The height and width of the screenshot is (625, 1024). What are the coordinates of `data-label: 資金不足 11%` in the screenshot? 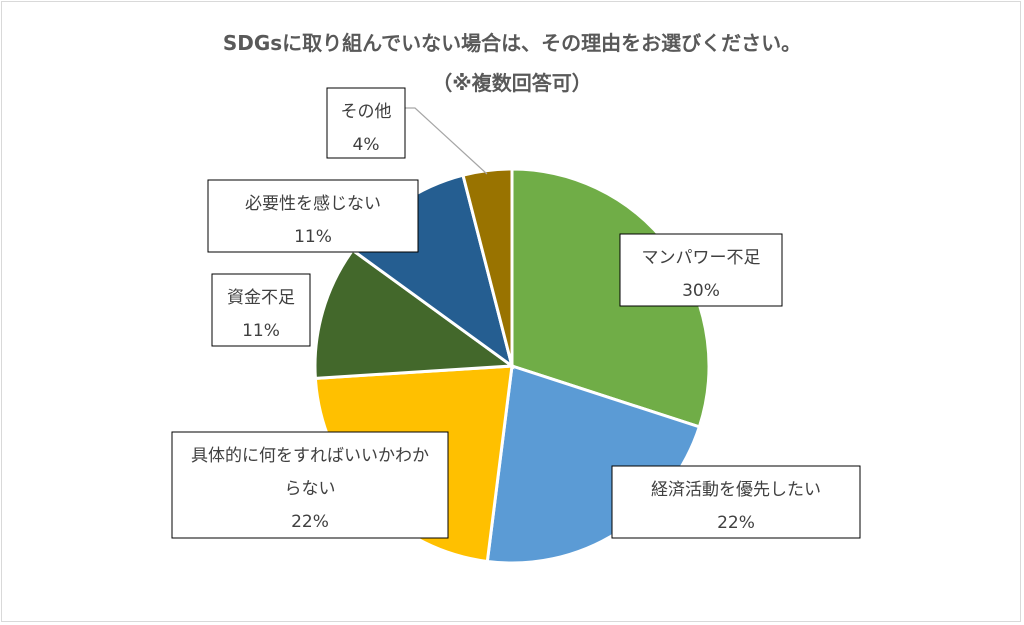 It's located at (261, 310).